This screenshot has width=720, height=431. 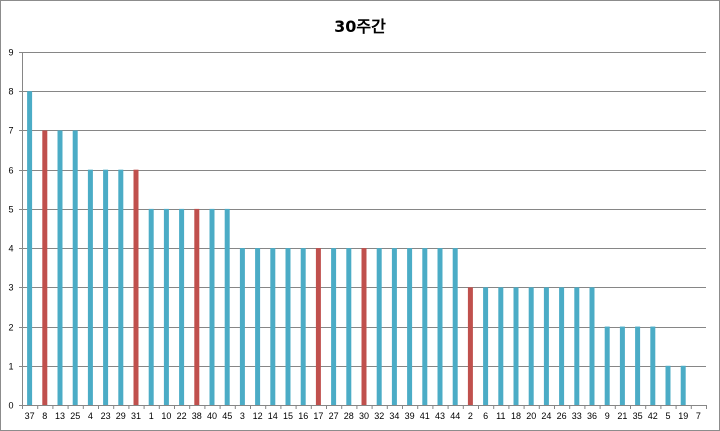 I want to click on x-tick-label: 32, so click(x=379, y=416).